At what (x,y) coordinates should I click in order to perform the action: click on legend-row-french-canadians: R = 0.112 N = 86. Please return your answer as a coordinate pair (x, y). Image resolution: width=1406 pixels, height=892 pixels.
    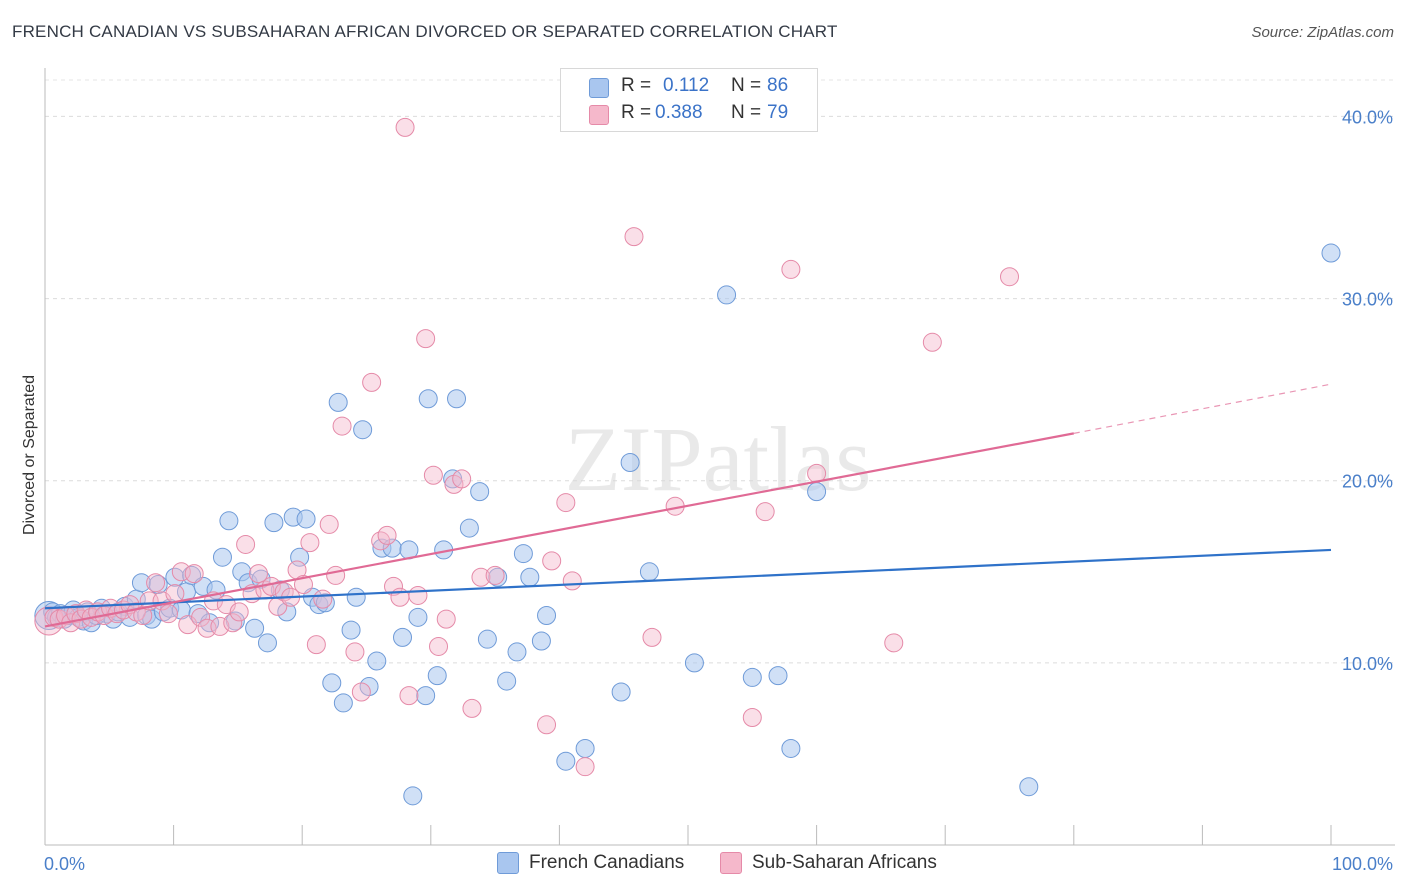
    Looking at the image, I should click on (689, 87).